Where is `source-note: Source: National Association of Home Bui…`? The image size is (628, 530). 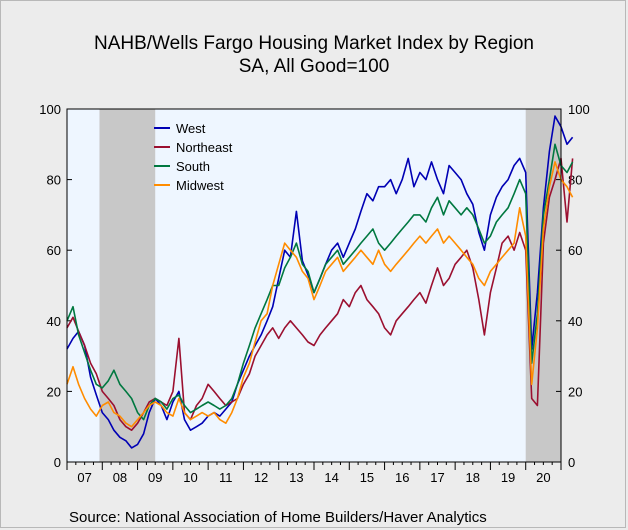 source-note: Source: National Association of Home Bui… is located at coordinates (278, 517).